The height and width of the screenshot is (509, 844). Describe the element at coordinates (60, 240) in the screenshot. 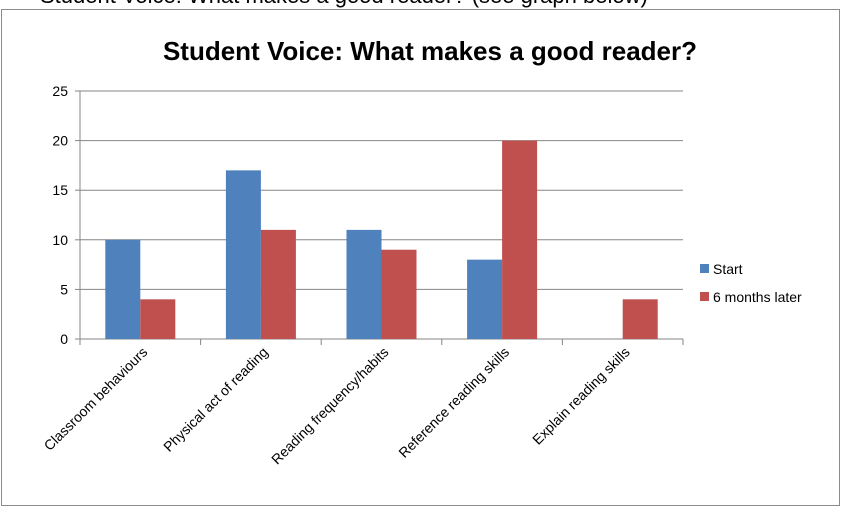

I see `y-tick-label: 10` at that location.